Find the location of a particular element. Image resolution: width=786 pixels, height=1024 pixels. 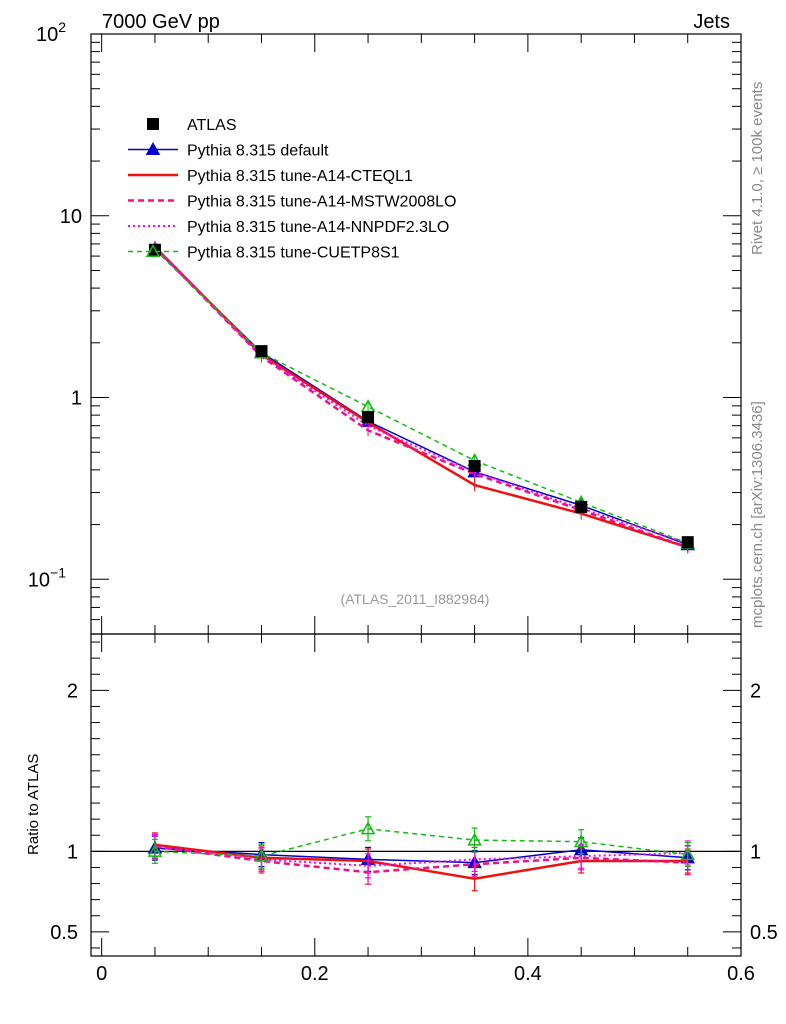

ratio-ytick-label-left: 0.5 is located at coordinates (64, 933).